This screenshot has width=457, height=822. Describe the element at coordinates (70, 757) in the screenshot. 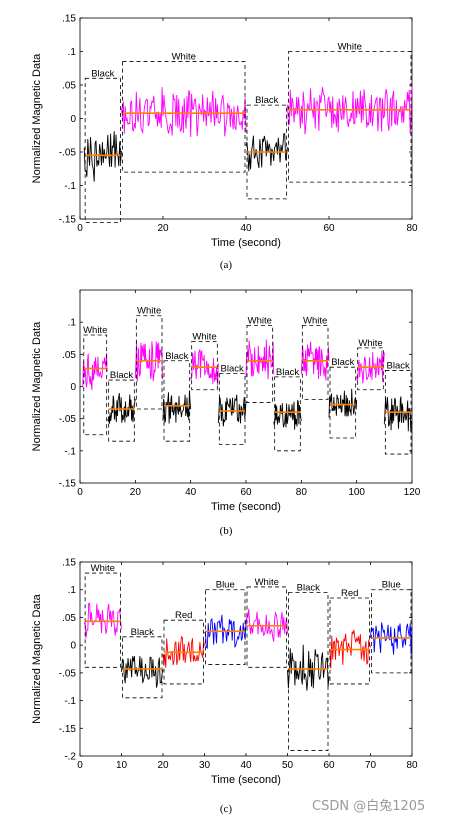

I see `y-tick-label: -.2` at that location.